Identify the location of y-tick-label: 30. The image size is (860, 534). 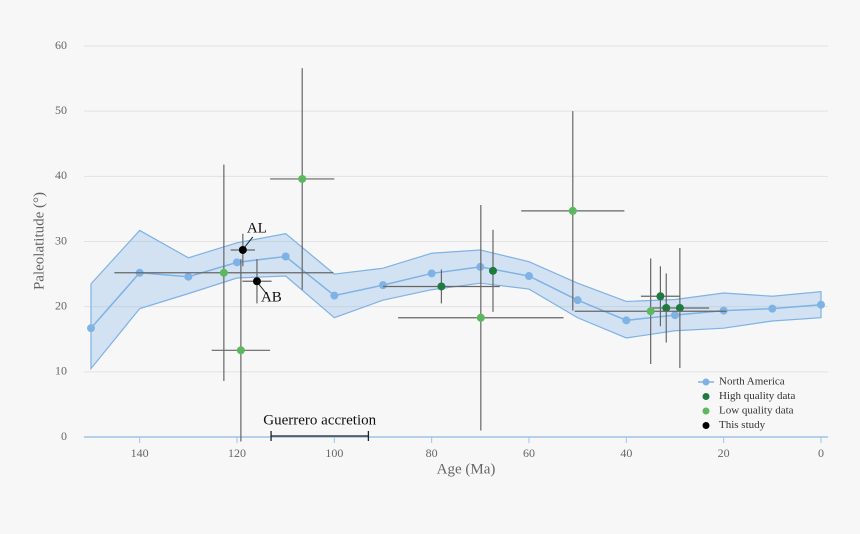
(61, 240).